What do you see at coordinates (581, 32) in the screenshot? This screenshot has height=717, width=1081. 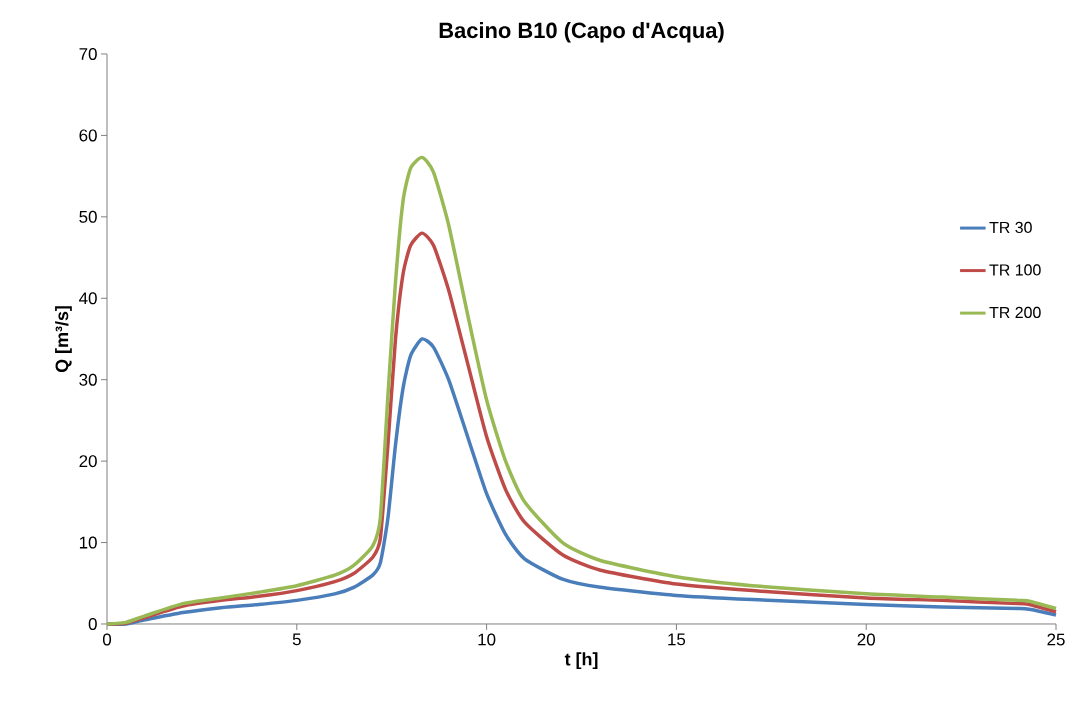 I see `chart-title: Bacino B10 (Capo d'Acqua)` at bounding box center [581, 32].